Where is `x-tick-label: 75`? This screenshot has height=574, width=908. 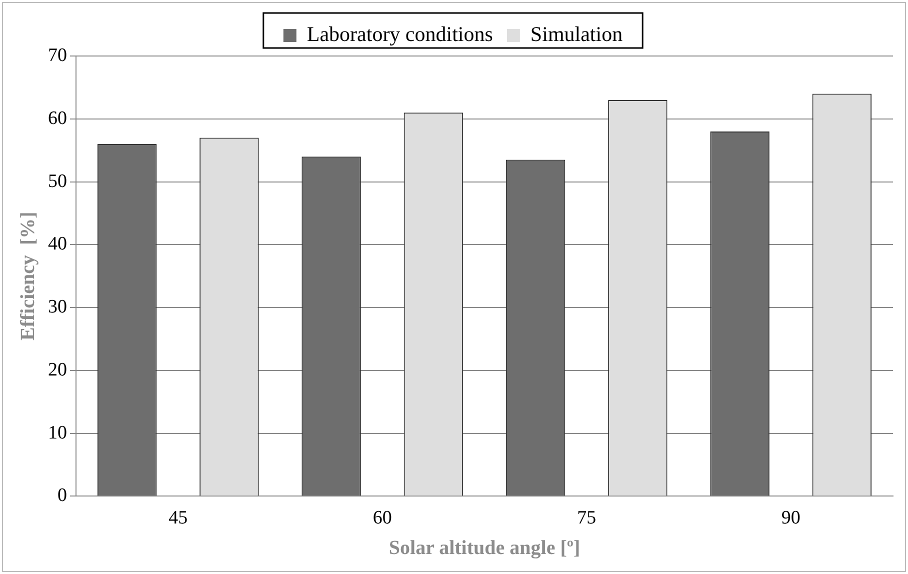 x-tick-label: 75 is located at coordinates (586, 518).